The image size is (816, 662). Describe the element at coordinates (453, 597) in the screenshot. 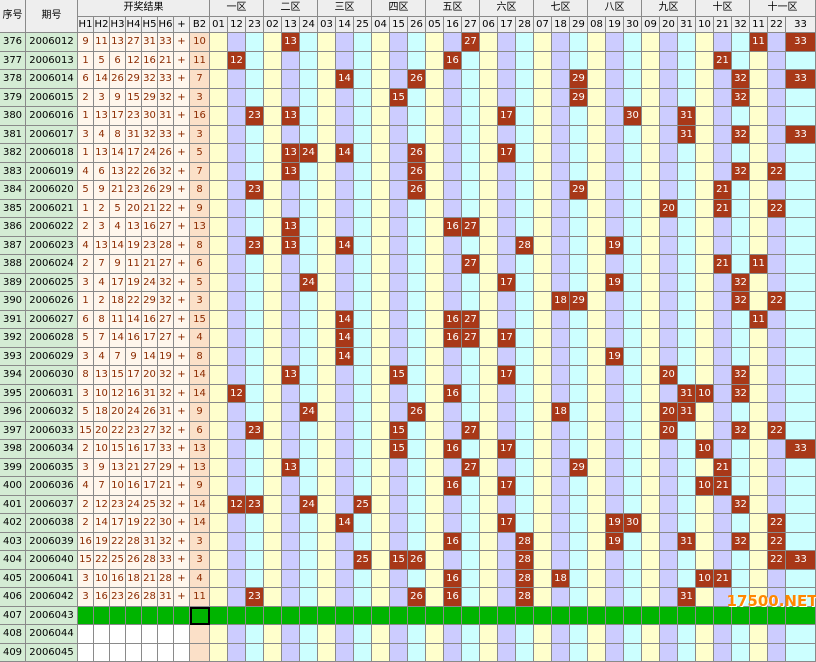

I see `hit-cell: 16` at that location.